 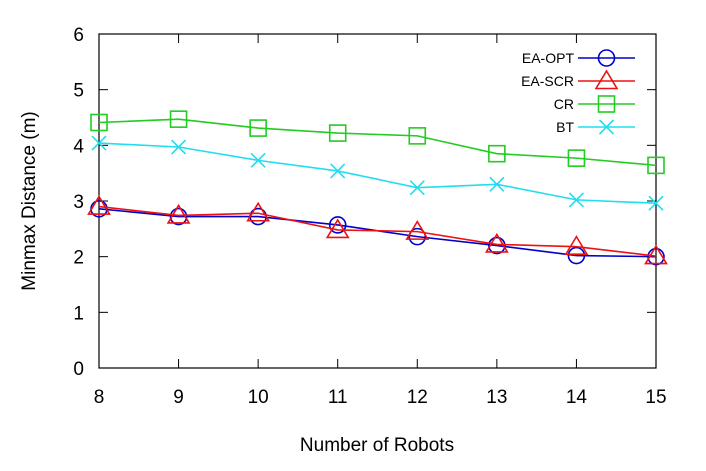 I want to click on x-axis-title: Number of Robots, so click(x=377, y=445).